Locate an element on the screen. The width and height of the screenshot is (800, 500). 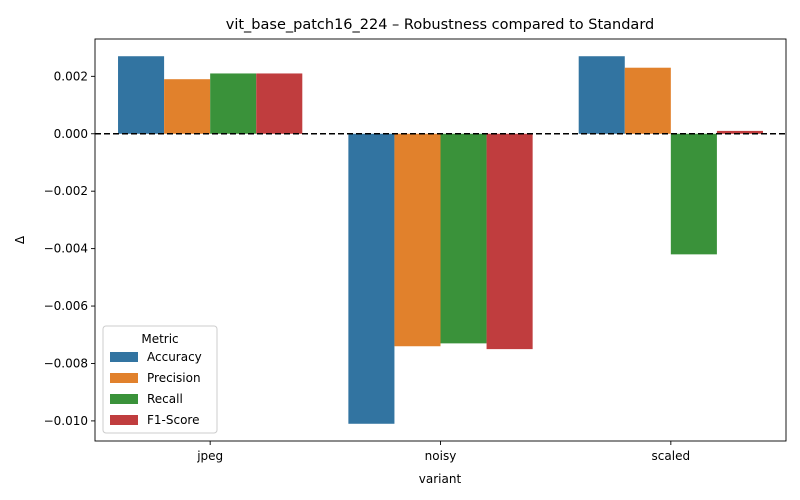
bar-scaled-precision is located at coordinates (647, 100).